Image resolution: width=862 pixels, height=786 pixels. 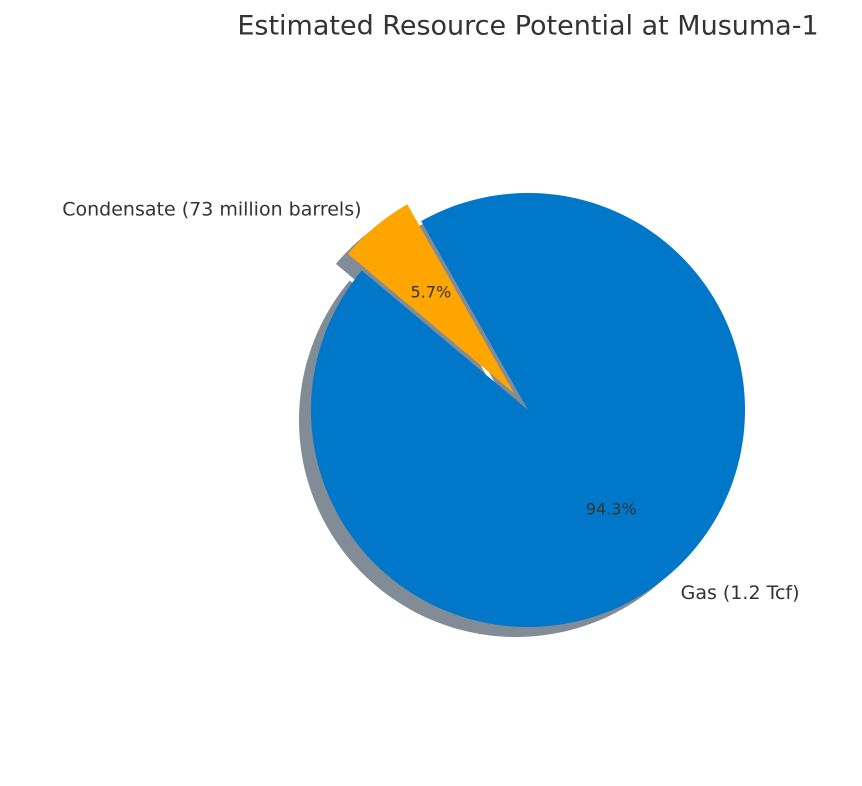 What do you see at coordinates (431, 292) in the screenshot?
I see `value-label: 5.7%` at bounding box center [431, 292].